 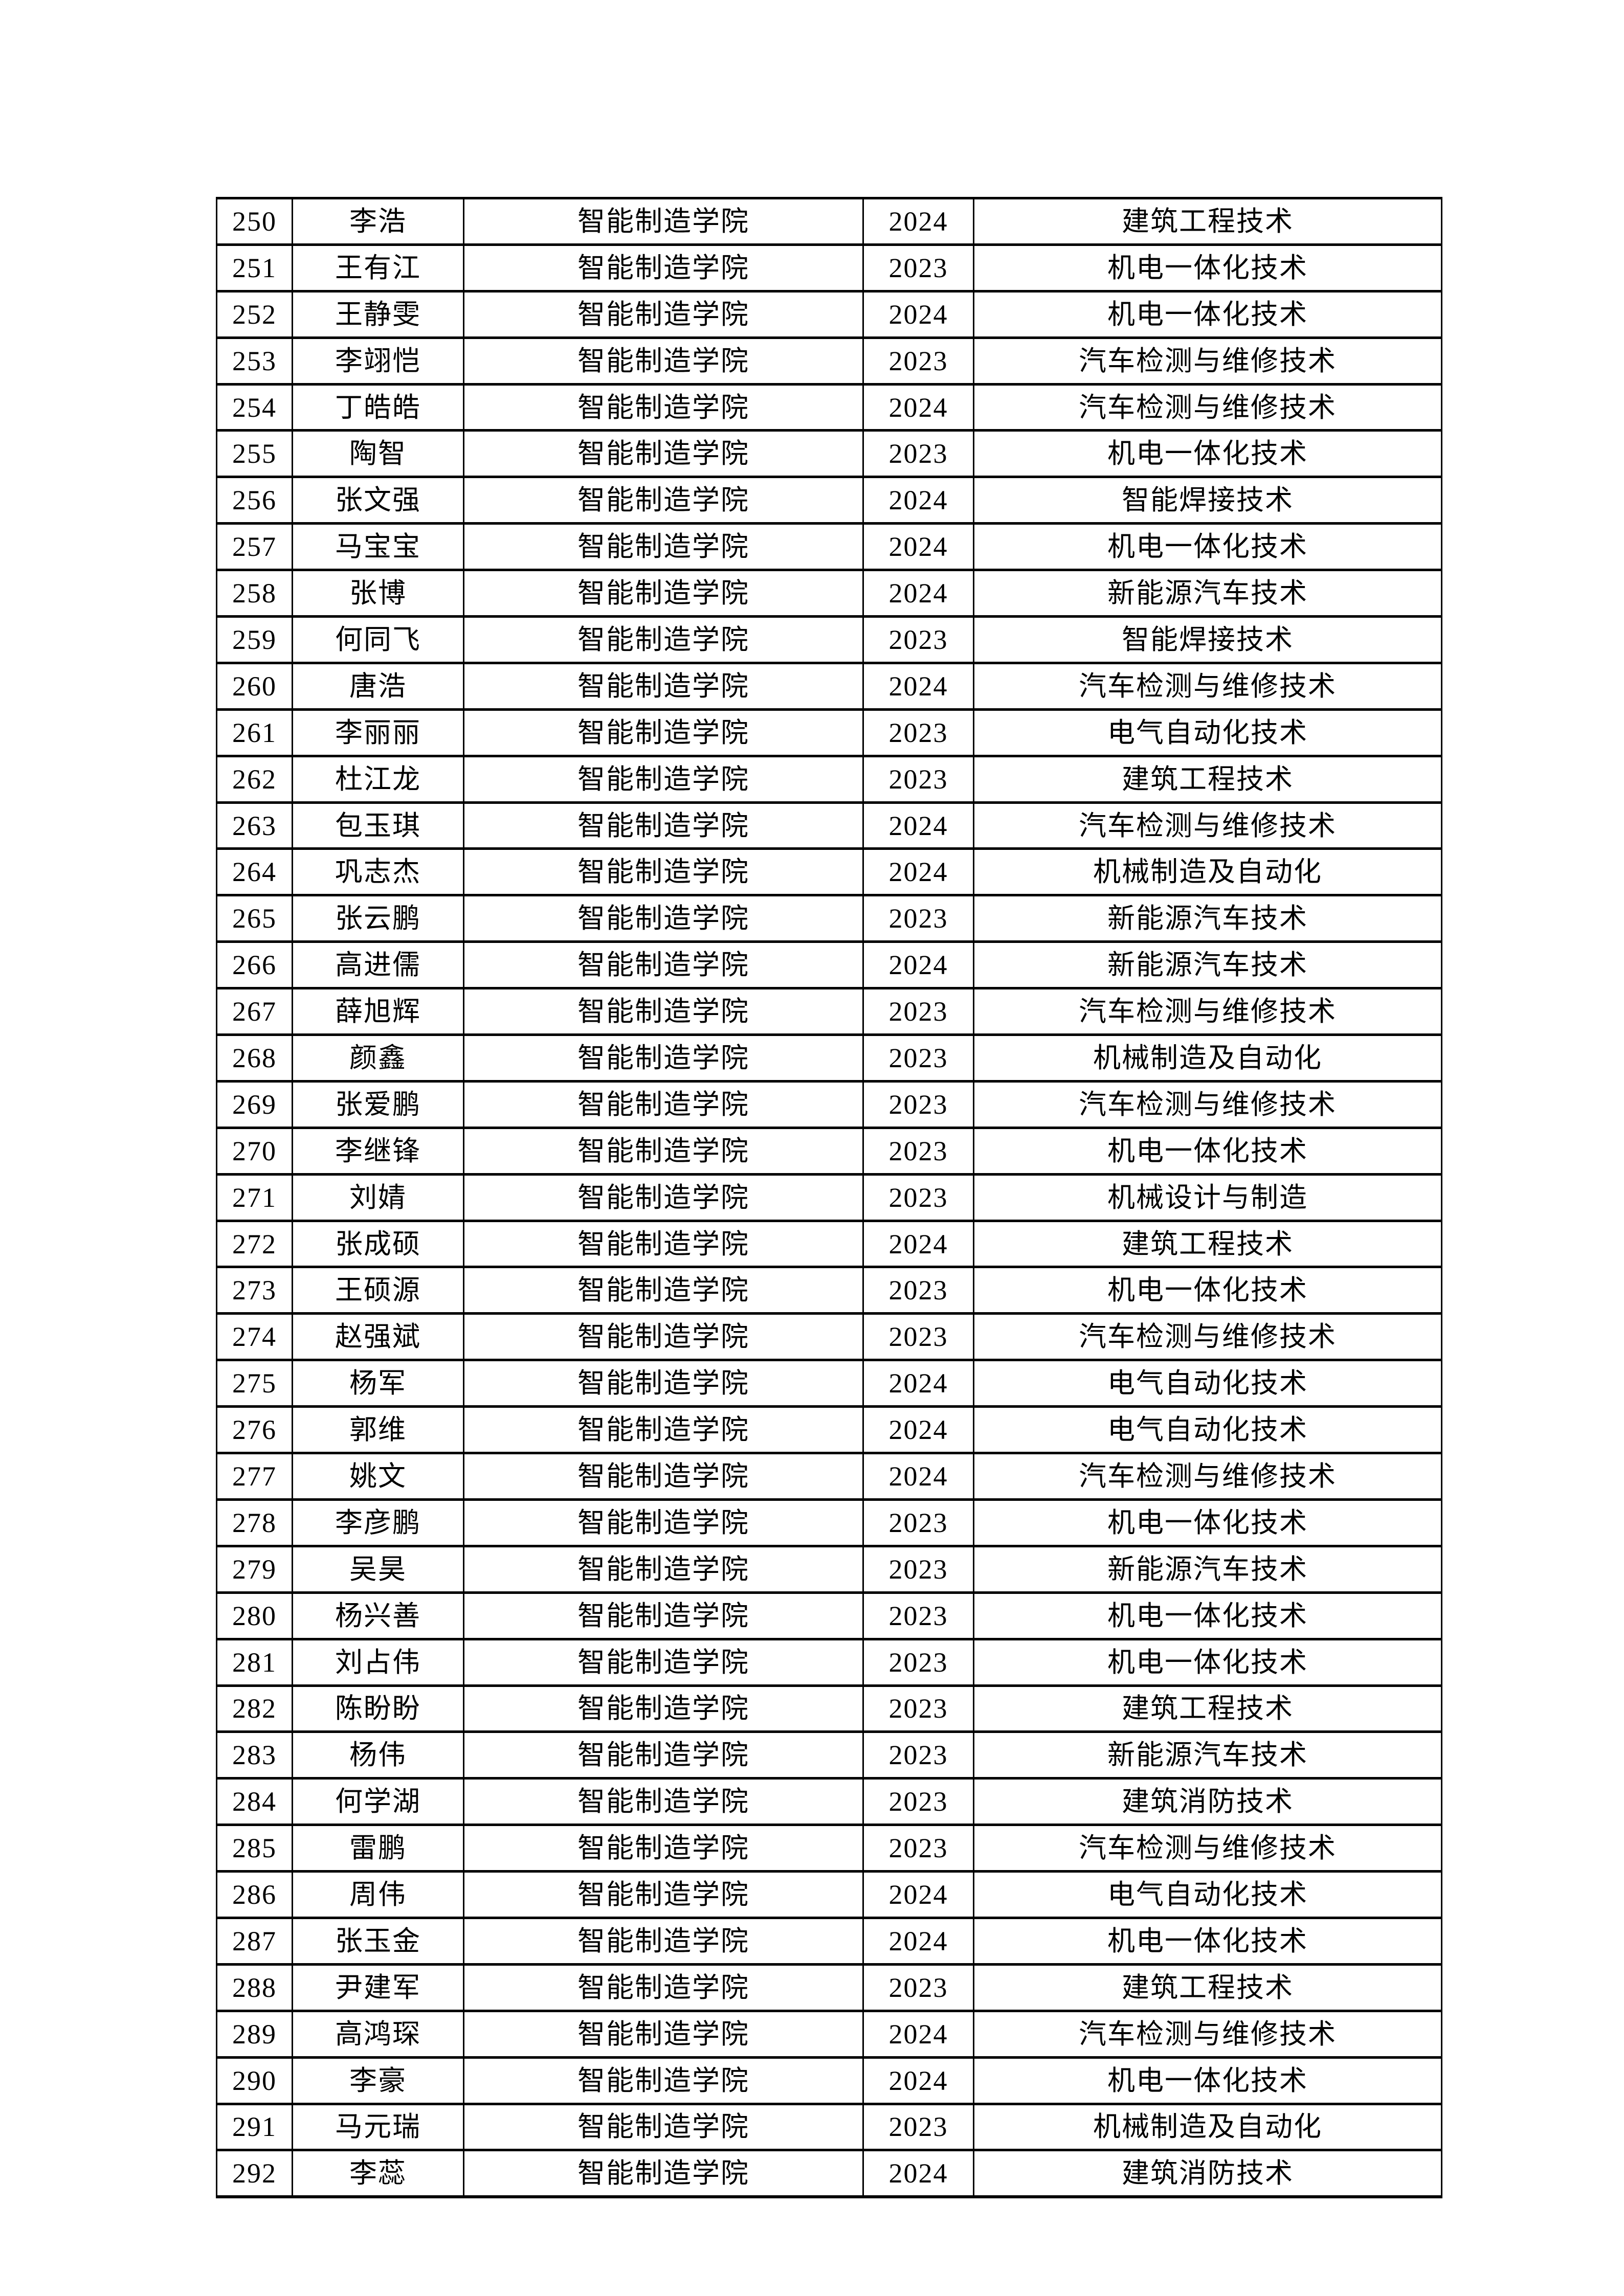 I want to click on table-row: 284 何学湖 智能制造学院 2023 建筑消防技术, so click(x=829, y=1802).